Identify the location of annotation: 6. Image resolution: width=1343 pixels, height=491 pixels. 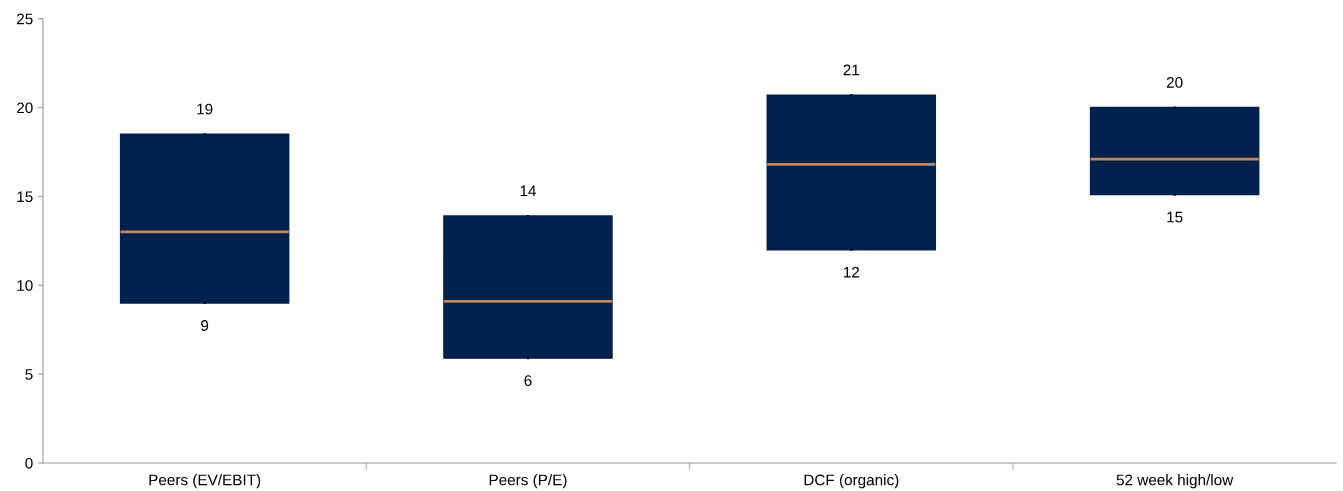
(528, 381).